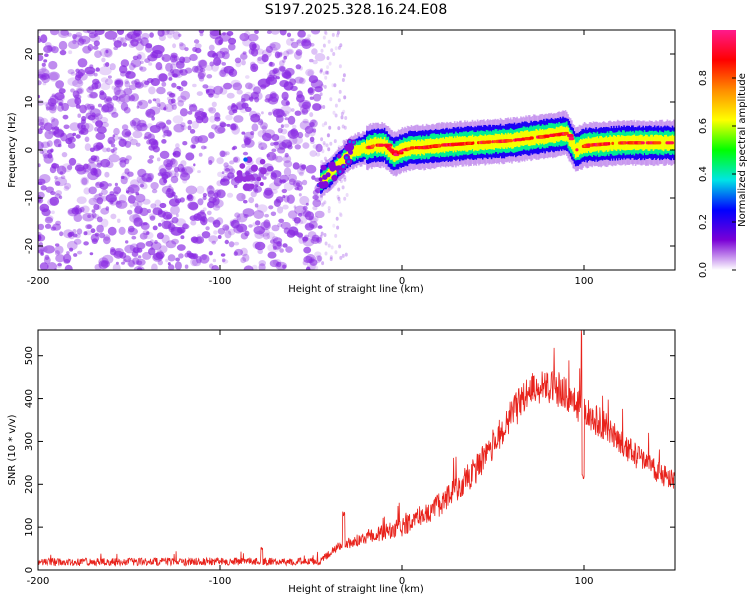 Image resolution: width=750 pixels, height=600 pixels. I want to click on y-tick-label: 300, so click(29, 441).